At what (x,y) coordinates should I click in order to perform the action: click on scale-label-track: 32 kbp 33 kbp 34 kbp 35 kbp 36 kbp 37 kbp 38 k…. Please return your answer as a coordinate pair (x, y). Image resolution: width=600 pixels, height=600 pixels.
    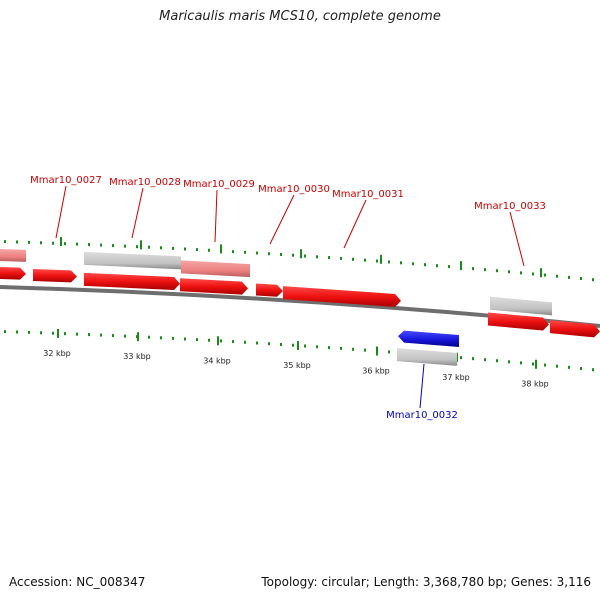
    Looking at the image, I should click on (296, 369).